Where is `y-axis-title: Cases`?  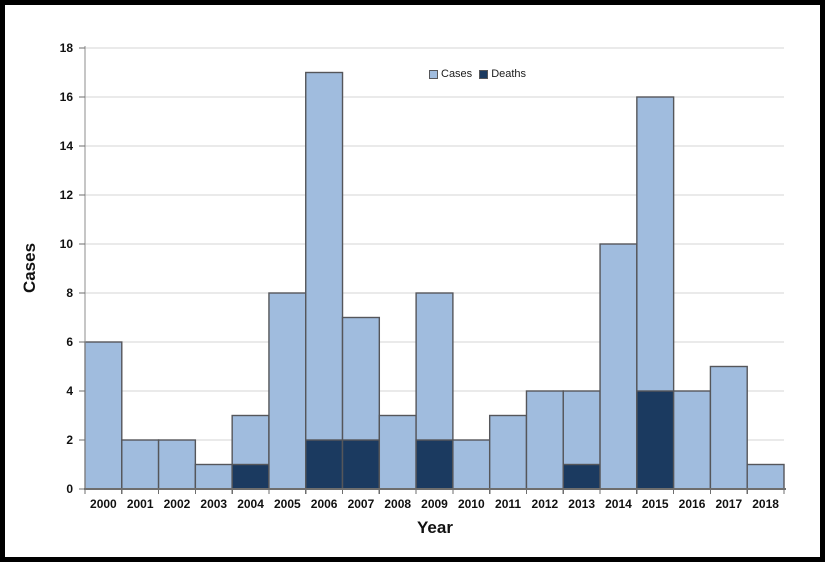
y-axis-title: Cases is located at coordinates (29, 268).